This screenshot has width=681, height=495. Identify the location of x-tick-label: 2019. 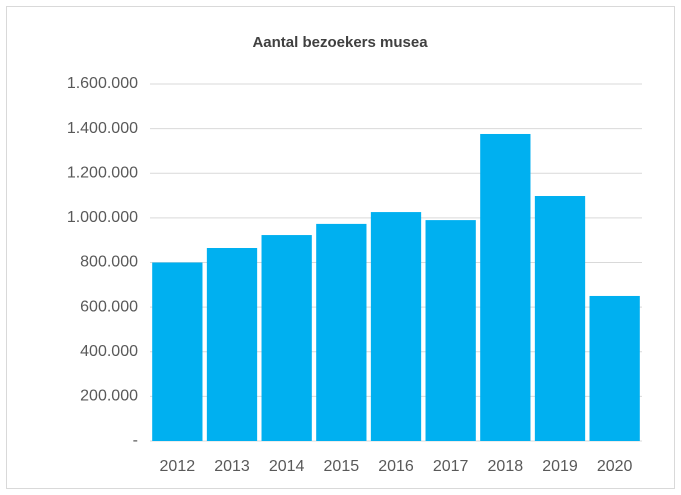
(560, 466).